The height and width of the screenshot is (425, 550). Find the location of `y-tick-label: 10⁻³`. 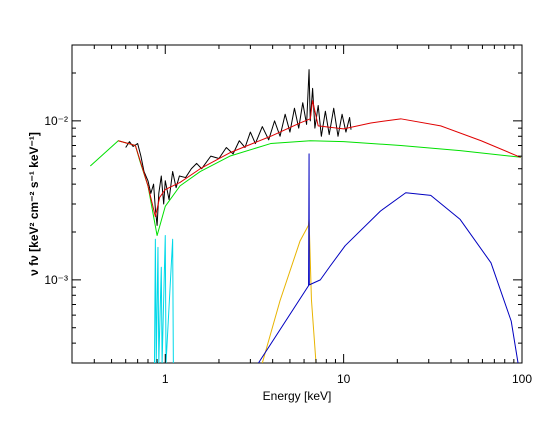

y-tick-label: 10⁻³ is located at coordinates (56, 280).